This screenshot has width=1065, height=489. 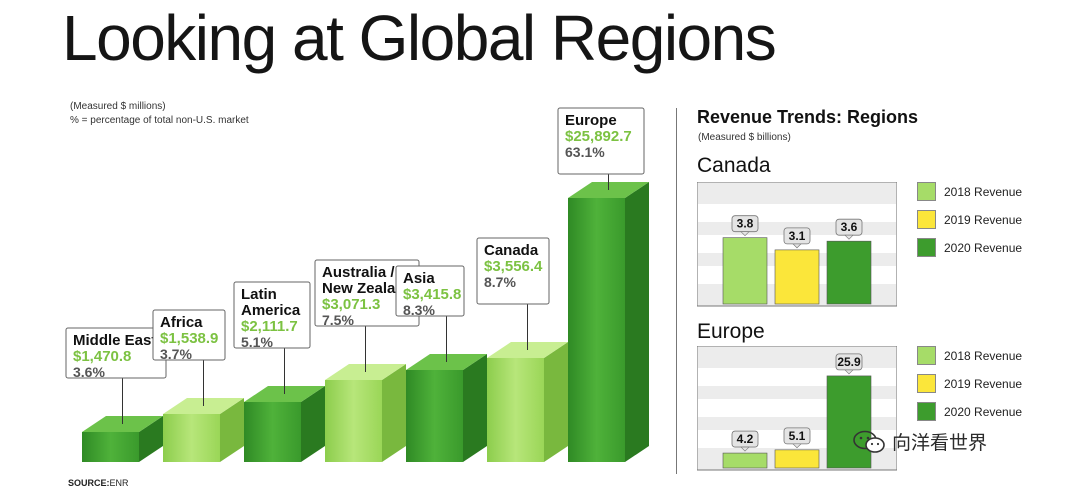 What do you see at coordinates (511, 250) in the screenshot?
I see `region-label: Canada` at bounding box center [511, 250].